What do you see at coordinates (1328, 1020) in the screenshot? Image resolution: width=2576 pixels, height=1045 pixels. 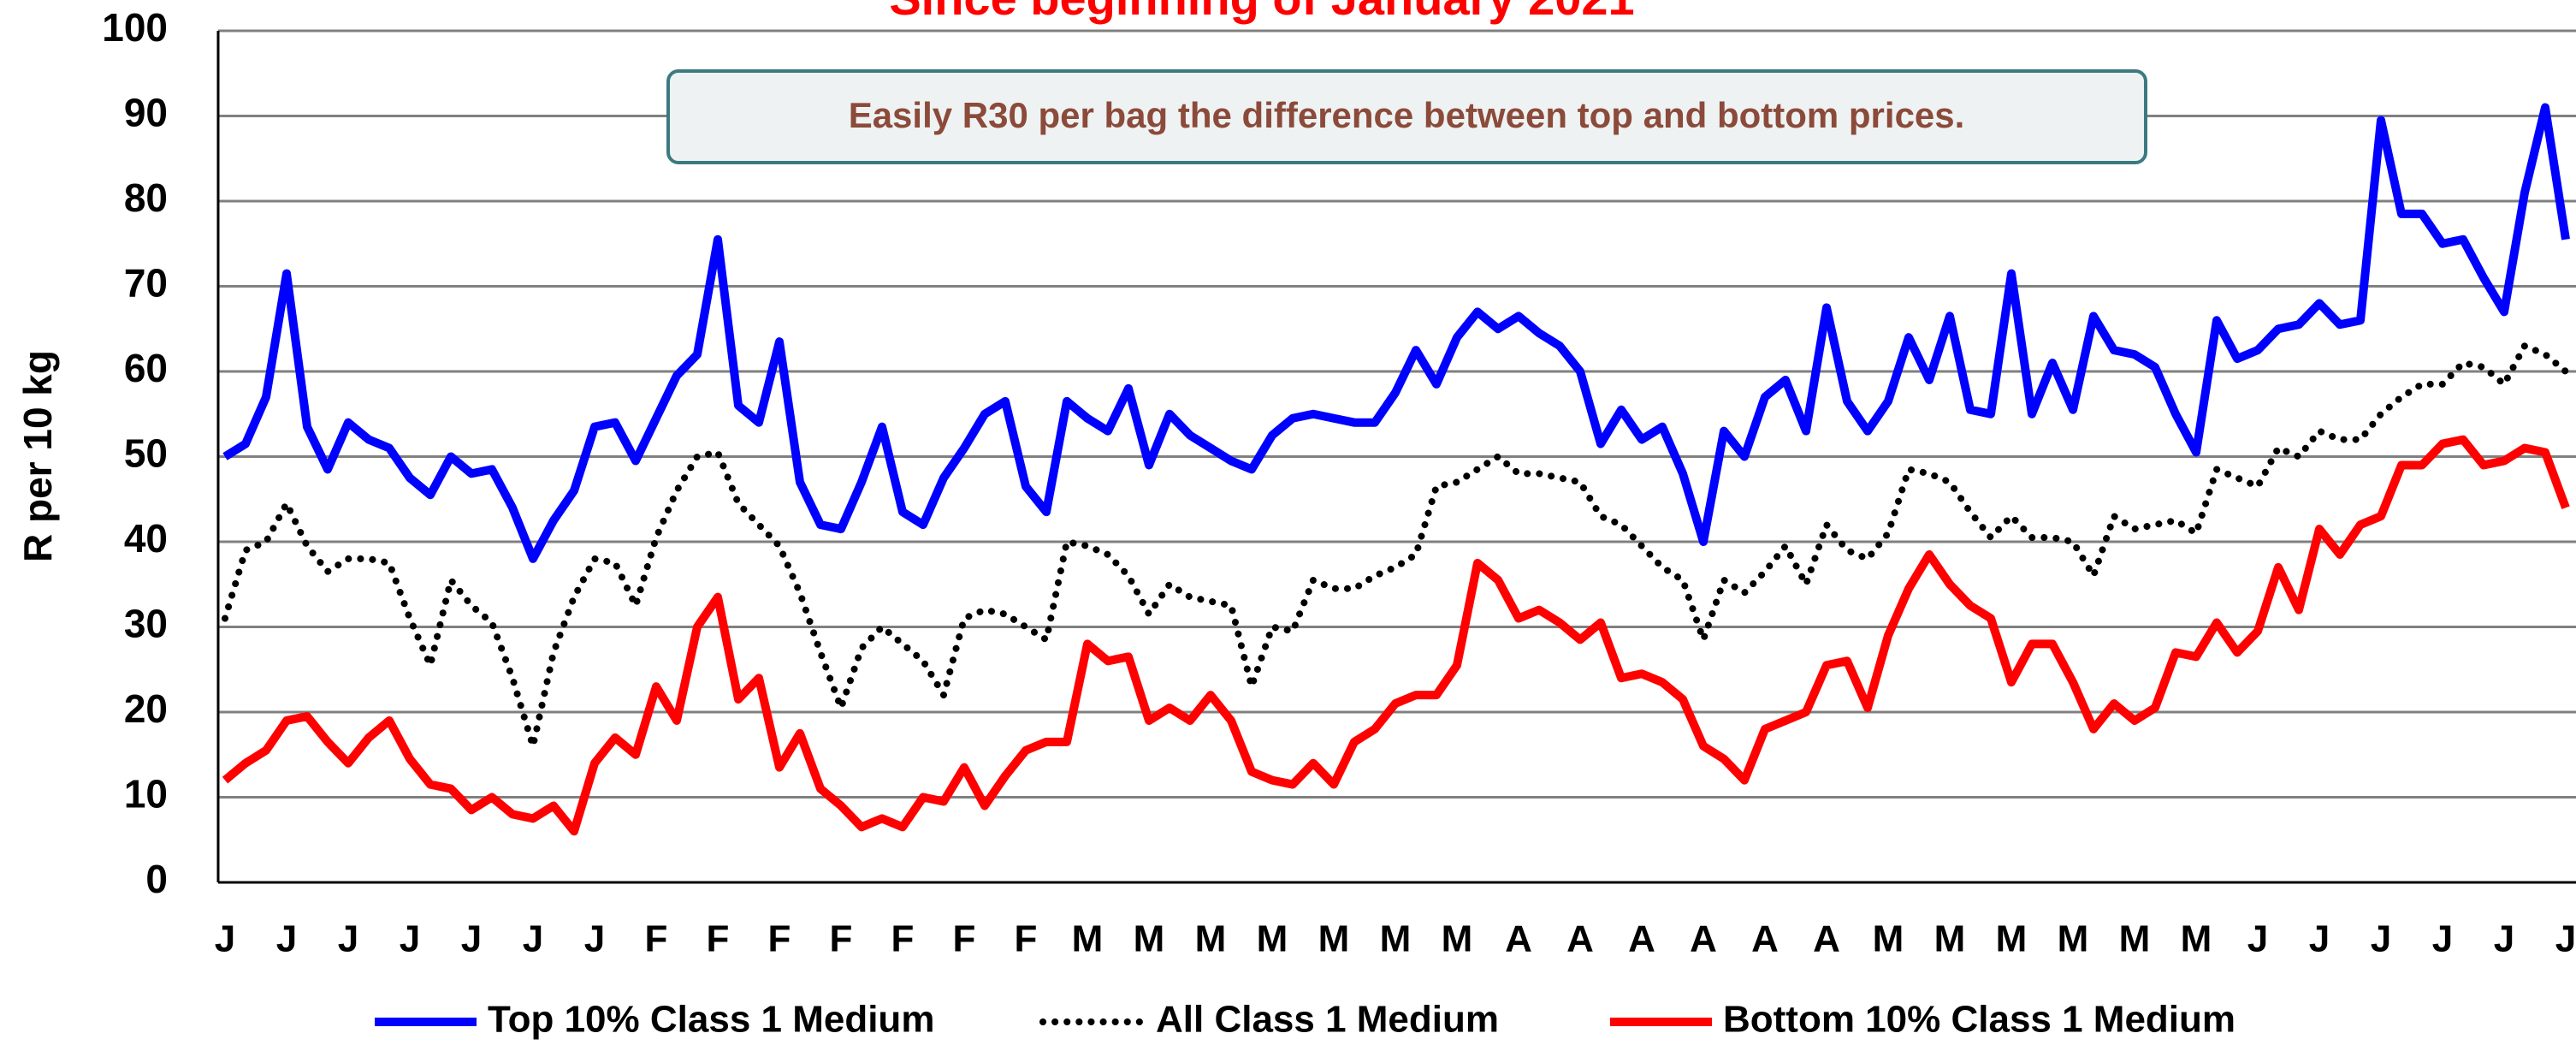 I see `legend-label: All Class 1 Medium` at bounding box center [1328, 1020].